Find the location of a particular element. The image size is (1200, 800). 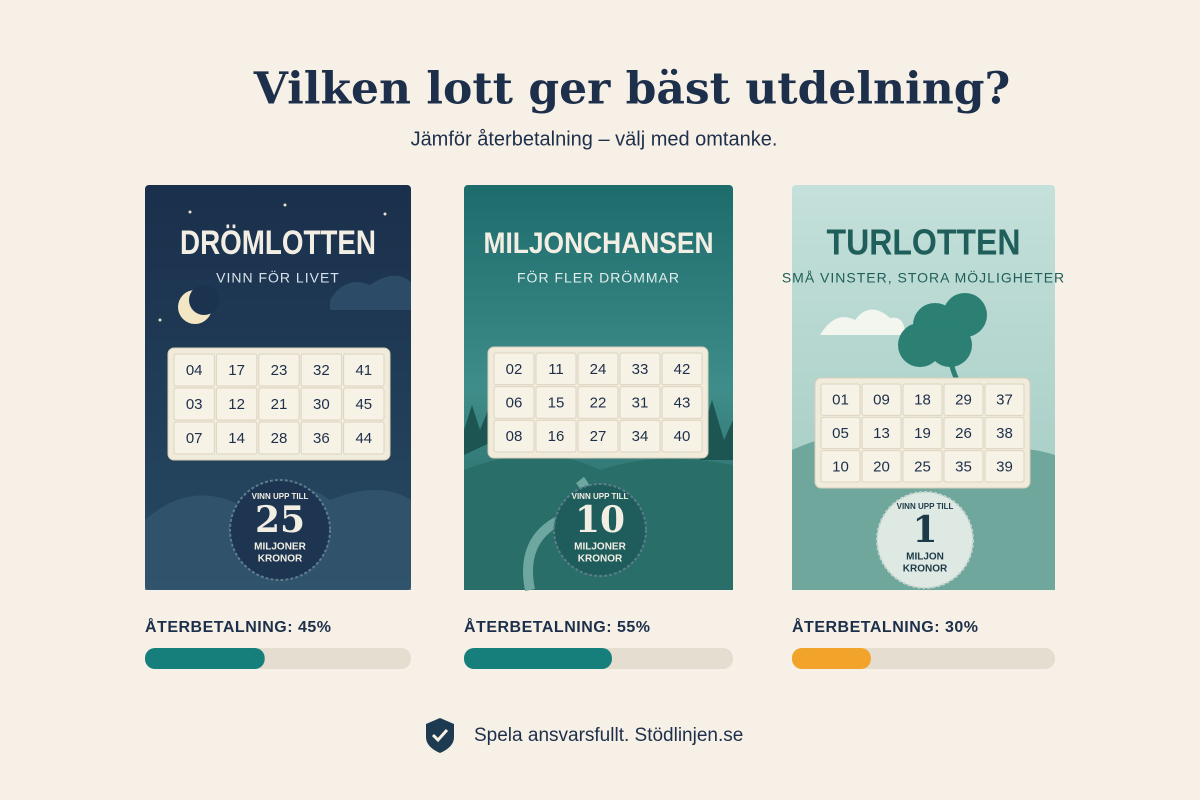

ticket-number: 15 is located at coordinates (556, 402).